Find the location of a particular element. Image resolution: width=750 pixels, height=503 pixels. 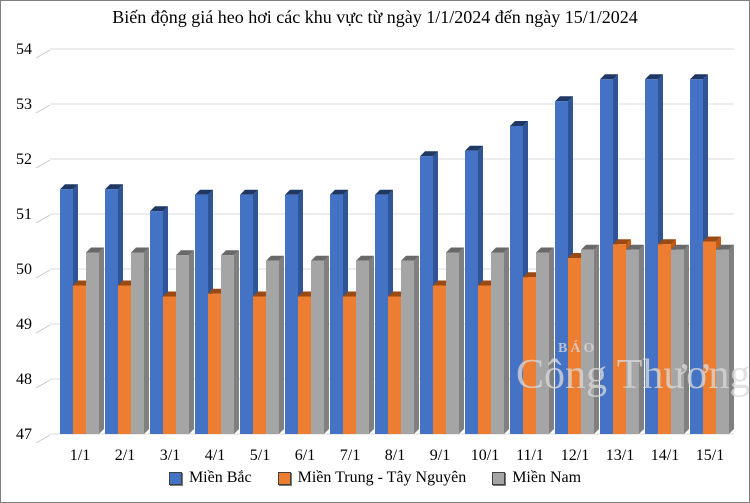

svg-text: 49 is located at coordinates (24, 324).